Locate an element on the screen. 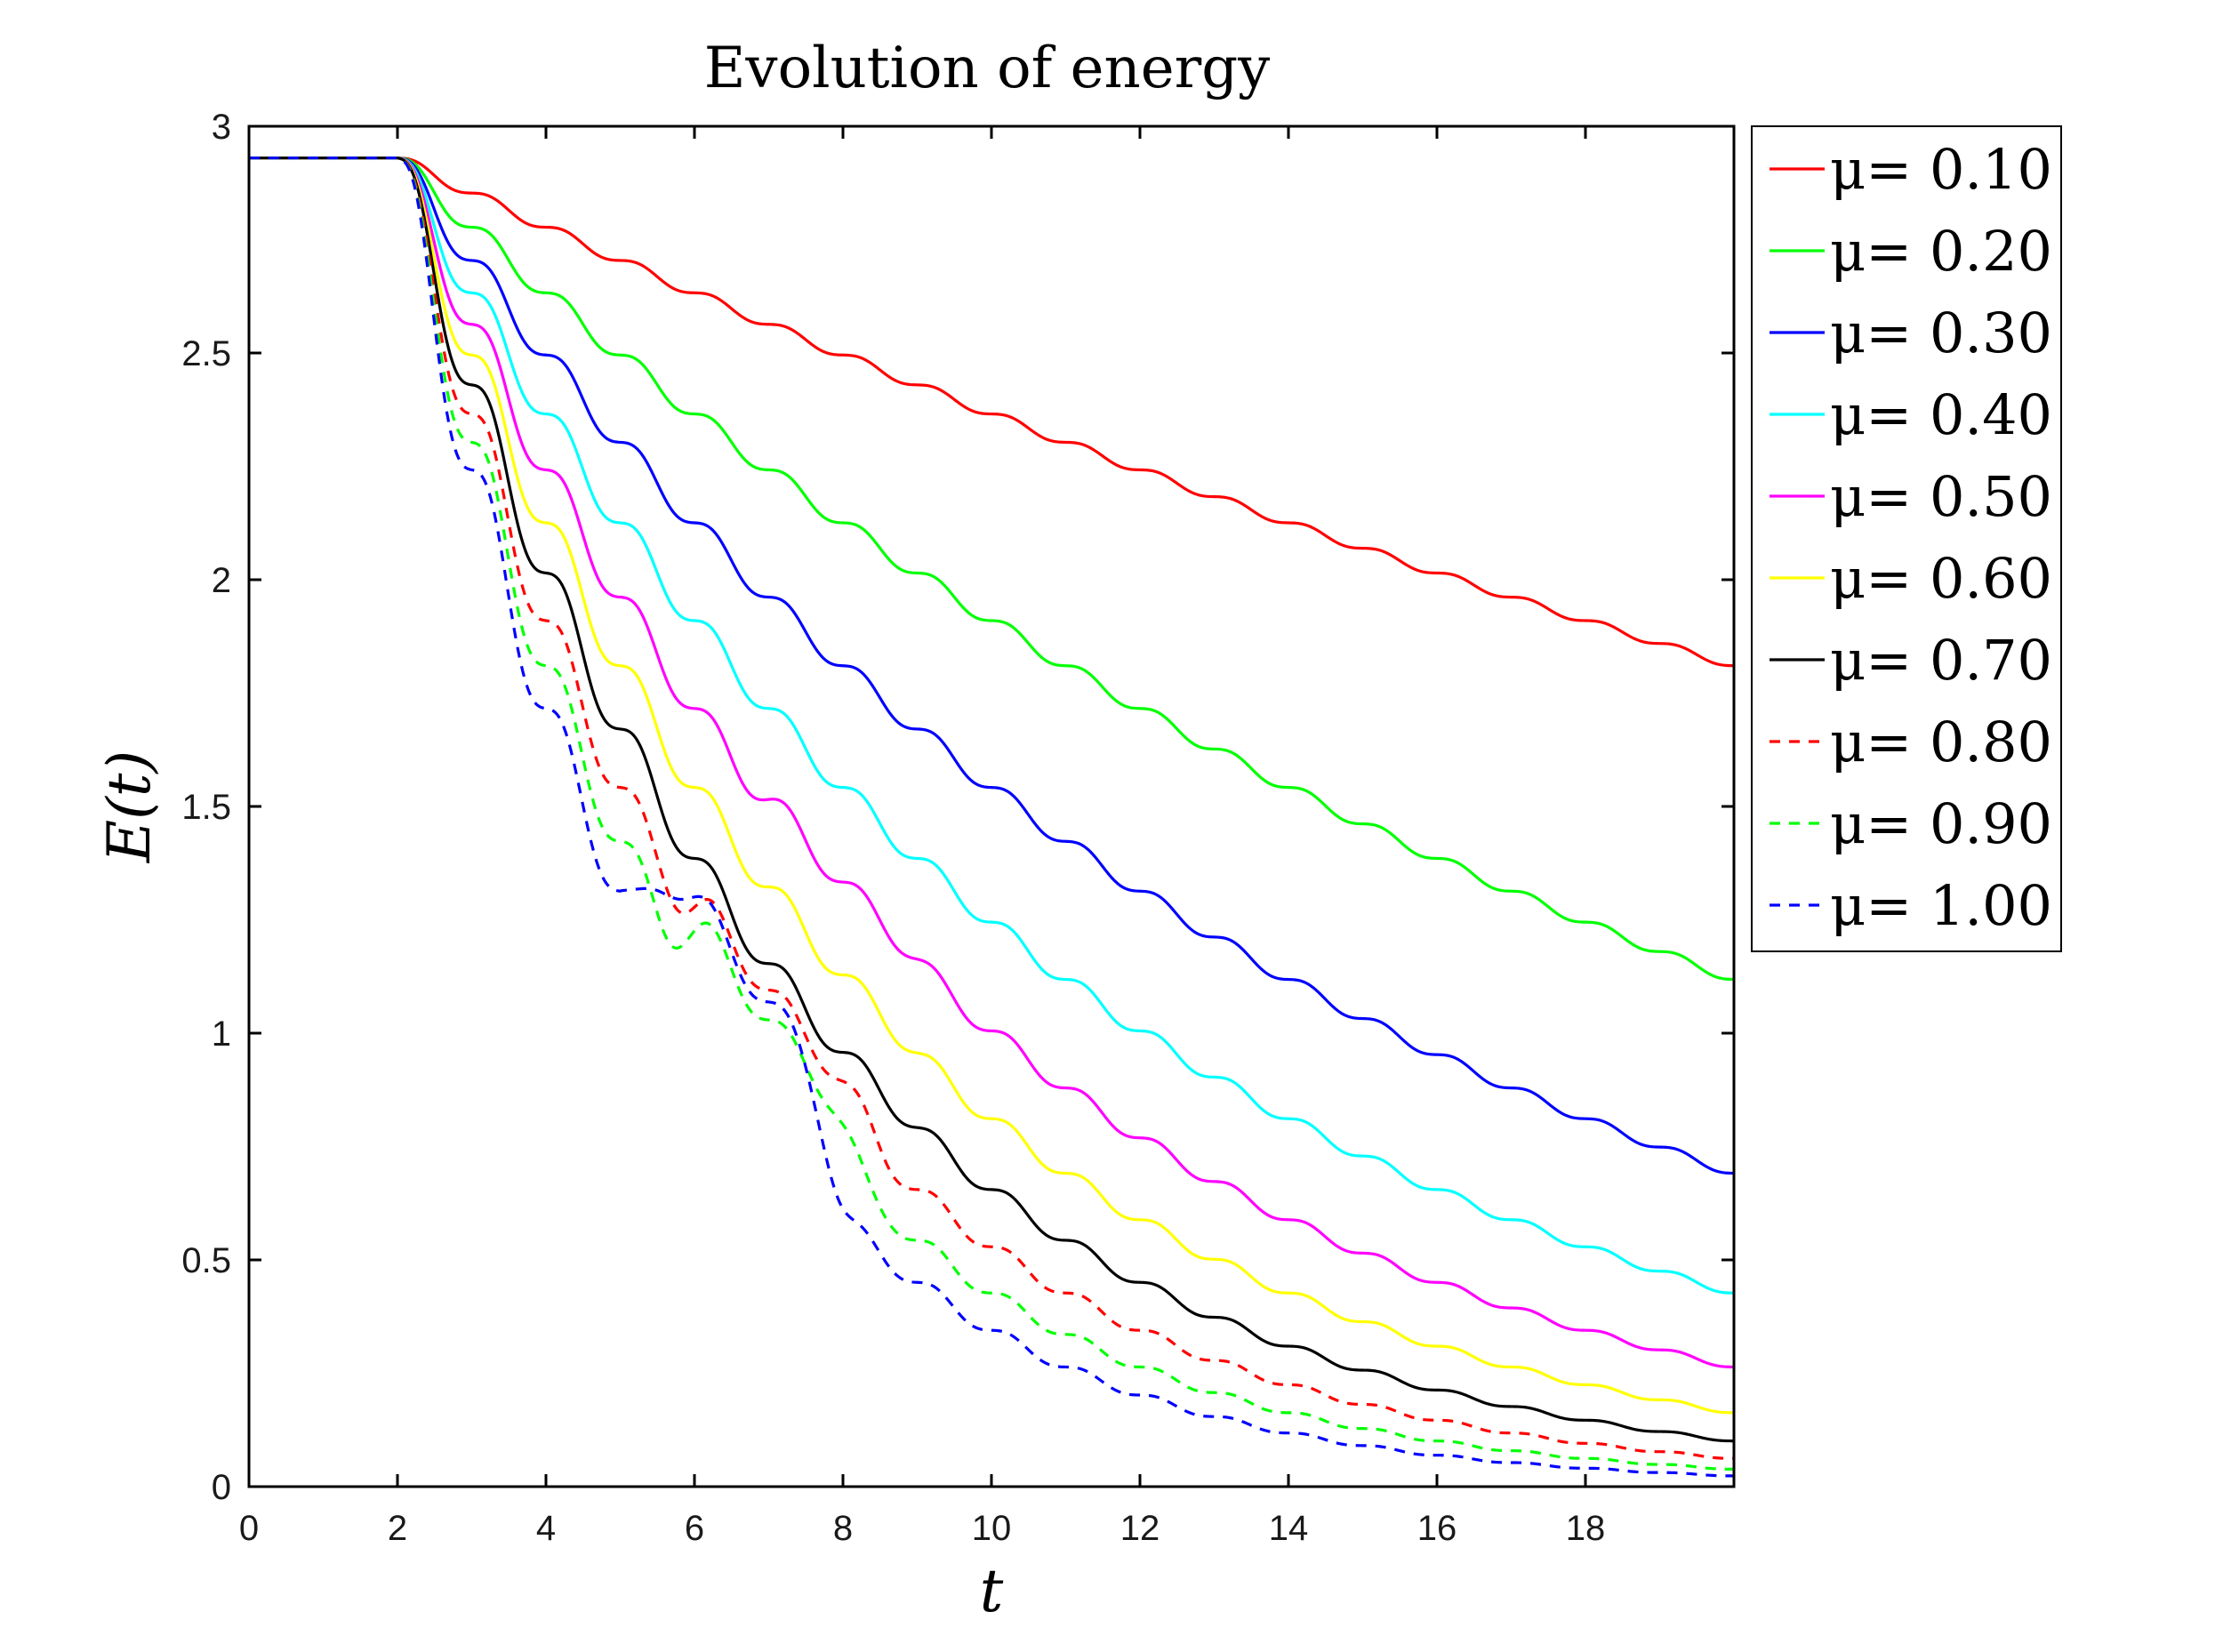 The height and width of the screenshot is (1652, 2223). legend-label: μ= 0.50 is located at coordinates (1941, 497).